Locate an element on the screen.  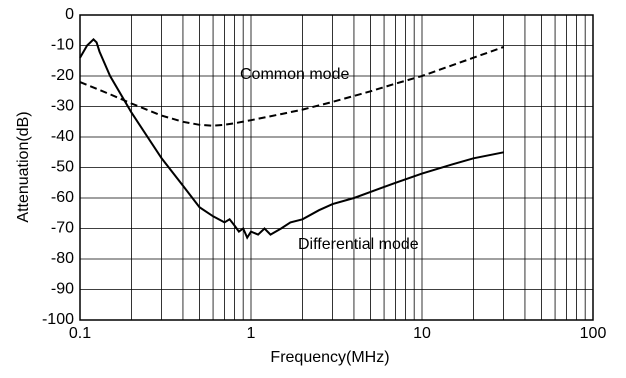
y-tick-label: -80 is located at coordinates (62, 258).